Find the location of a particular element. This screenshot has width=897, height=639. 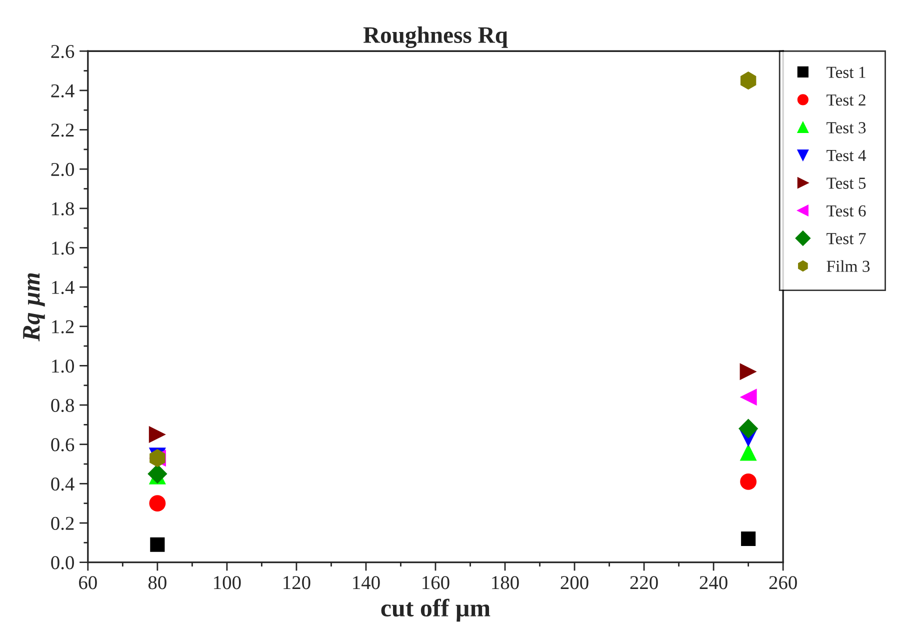

x-tick-label: 140 is located at coordinates (366, 583).